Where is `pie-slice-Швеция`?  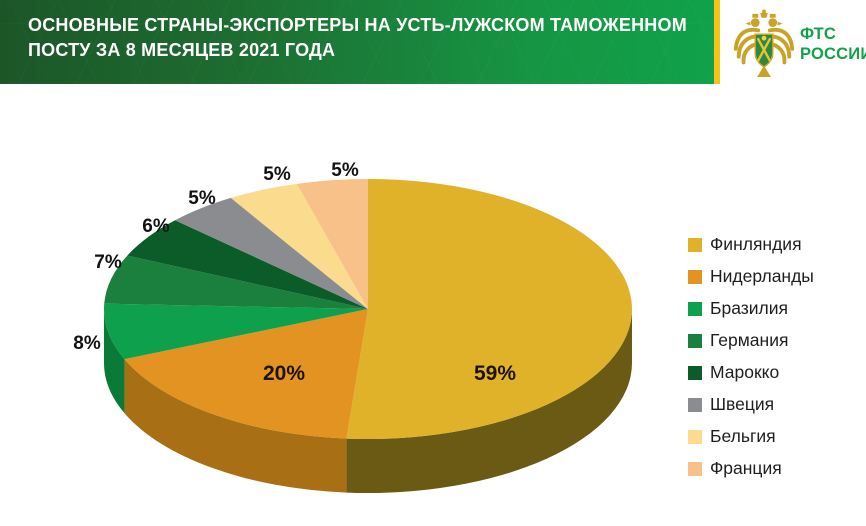
pie-slice-Швеция is located at coordinates (271, 253).